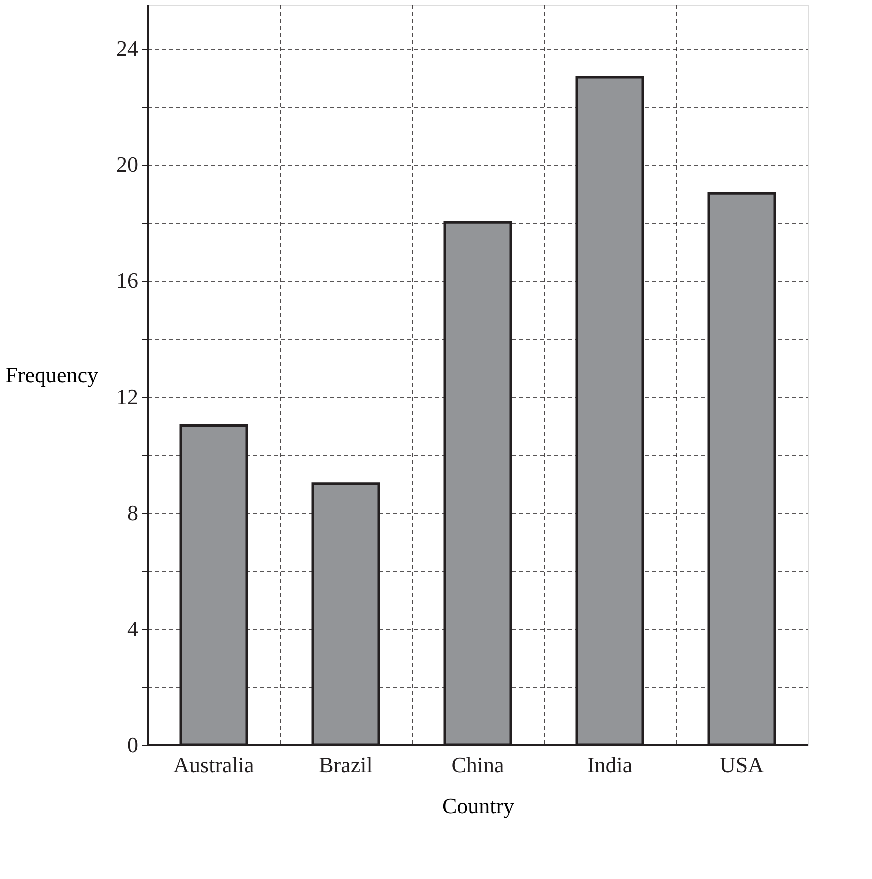 Image resolution: width=872 pixels, height=879 pixels. I want to click on y-tick-label: 24, so click(127, 49).